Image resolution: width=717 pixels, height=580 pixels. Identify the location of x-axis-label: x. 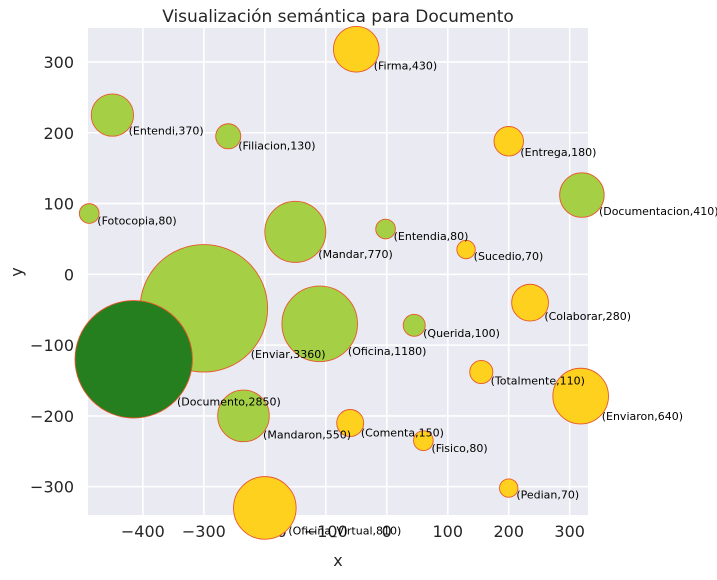
(337, 560).